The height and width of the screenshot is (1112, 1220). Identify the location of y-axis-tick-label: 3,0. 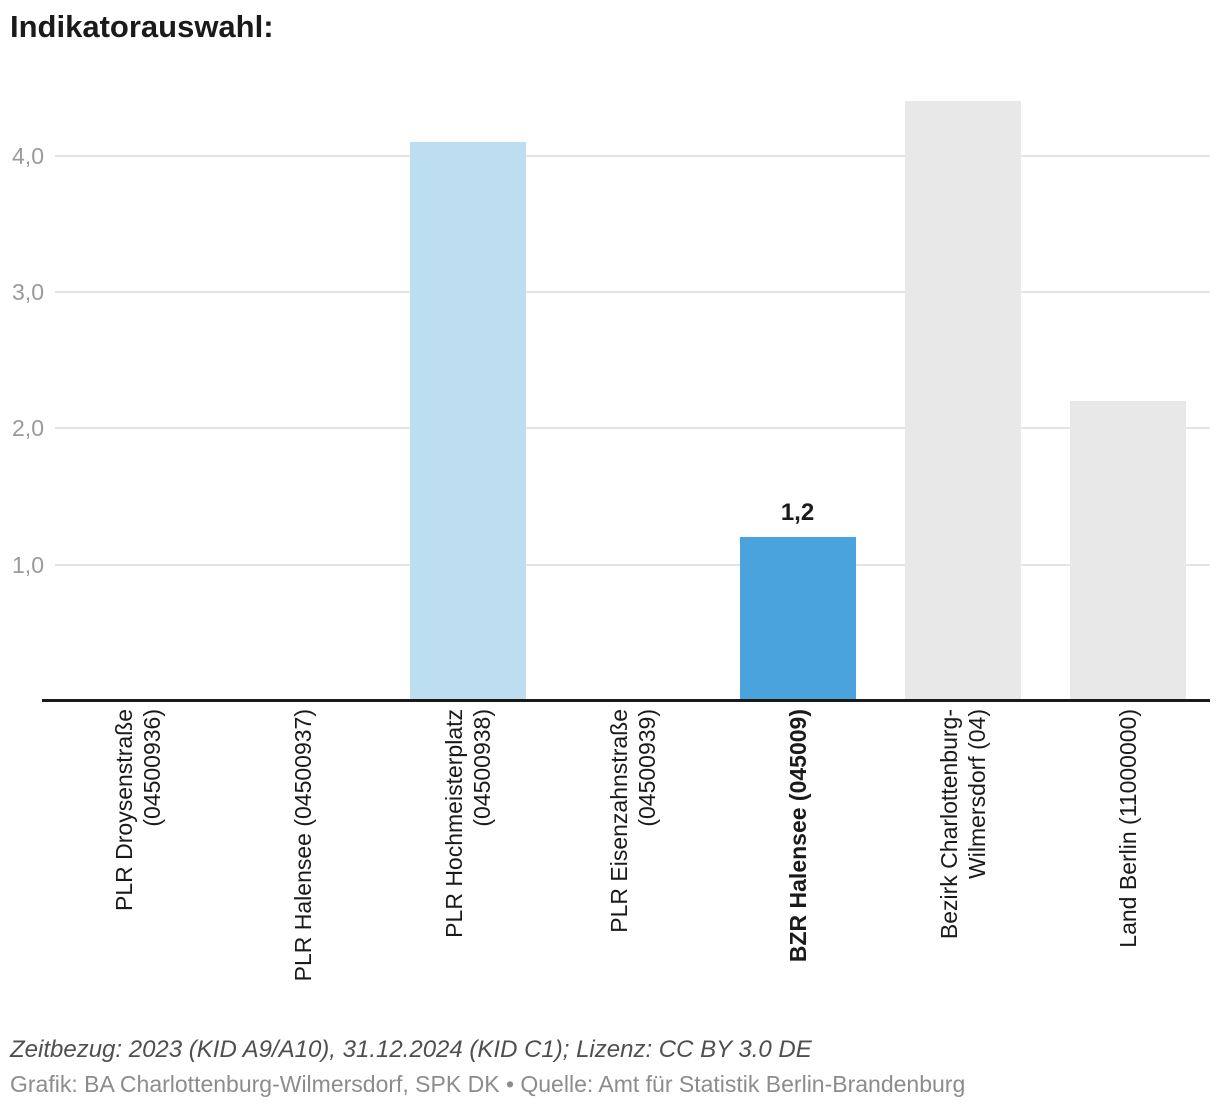
(28, 292).